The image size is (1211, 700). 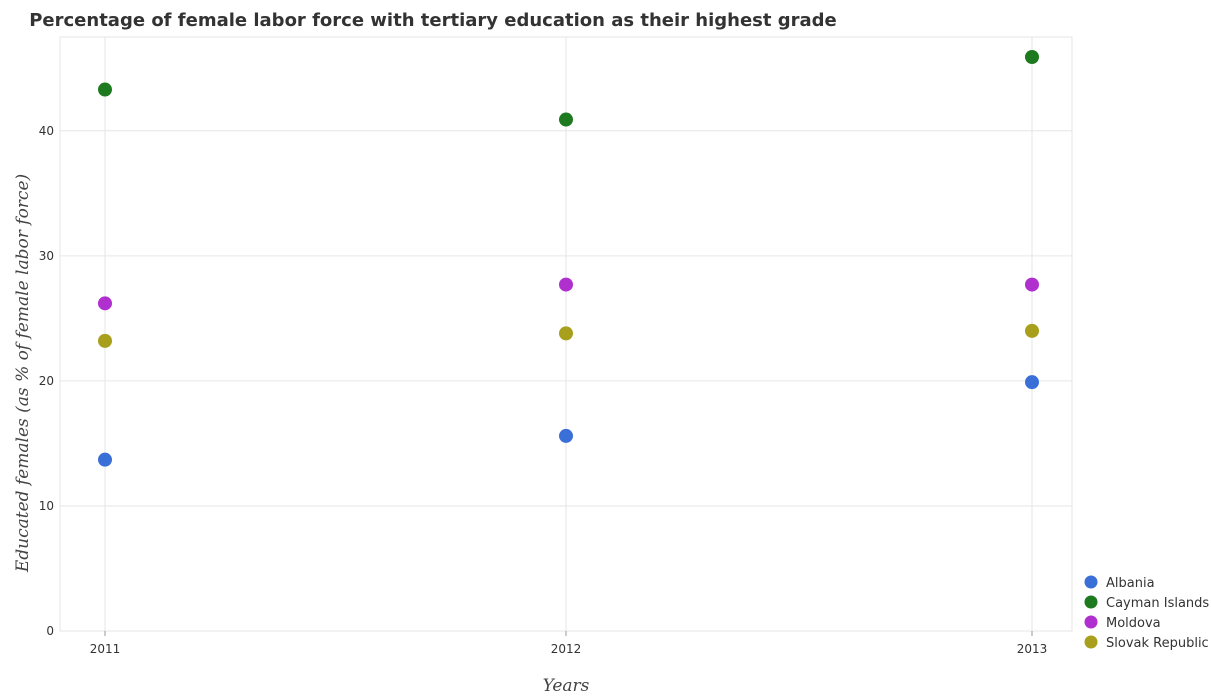 I want to click on legend-label-moldova: Moldova, so click(x=1133, y=623).